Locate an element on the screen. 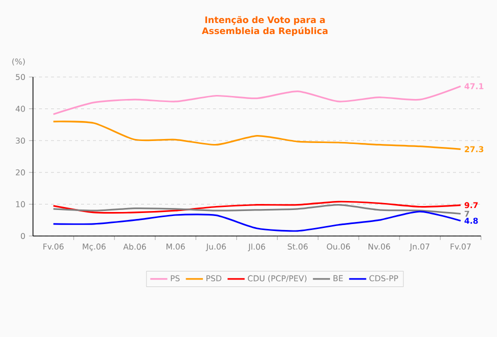 Image resolution: width=497 pixels, height=337 pixels. x-tick-label: Jl.06 is located at coordinates (257, 248).